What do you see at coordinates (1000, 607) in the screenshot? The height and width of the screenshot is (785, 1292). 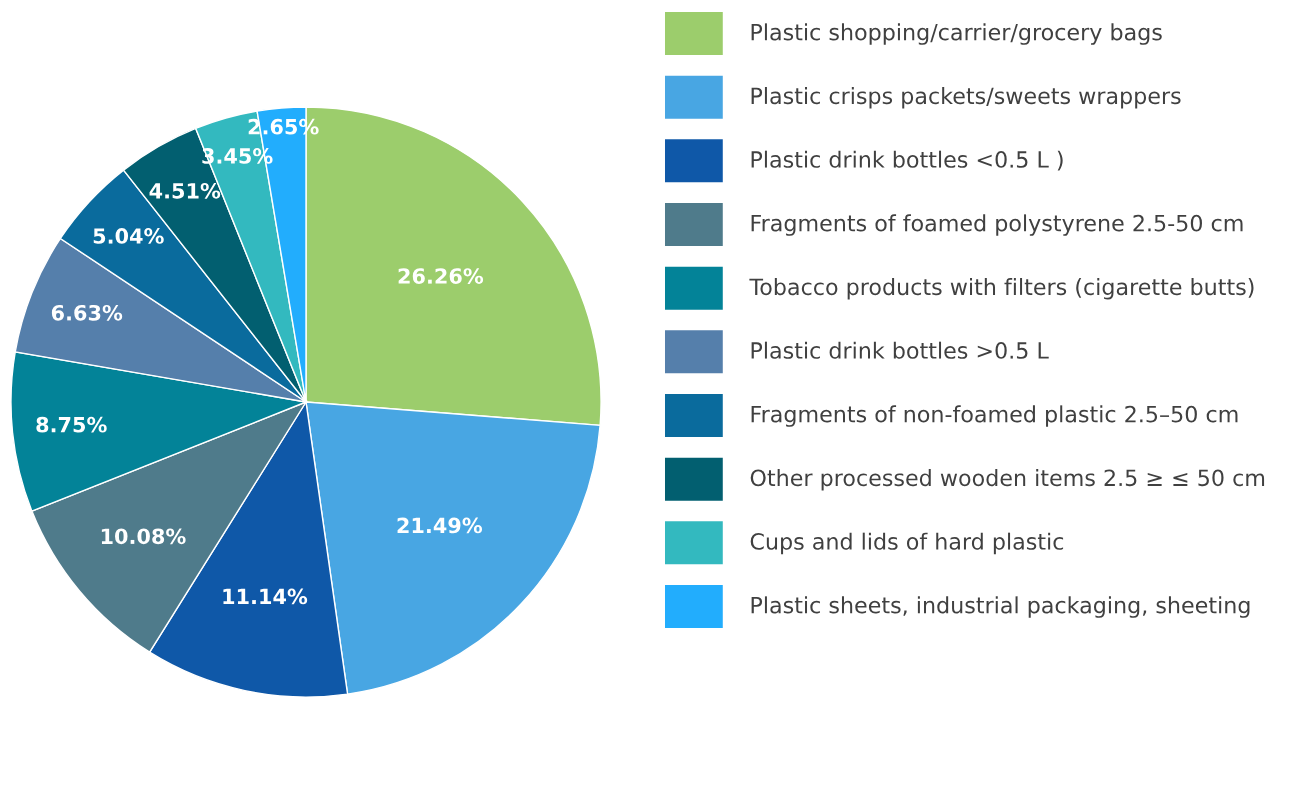 I see `legend-label: Plastic sheets, industrial packaging, sheeting` at bounding box center [1000, 607].